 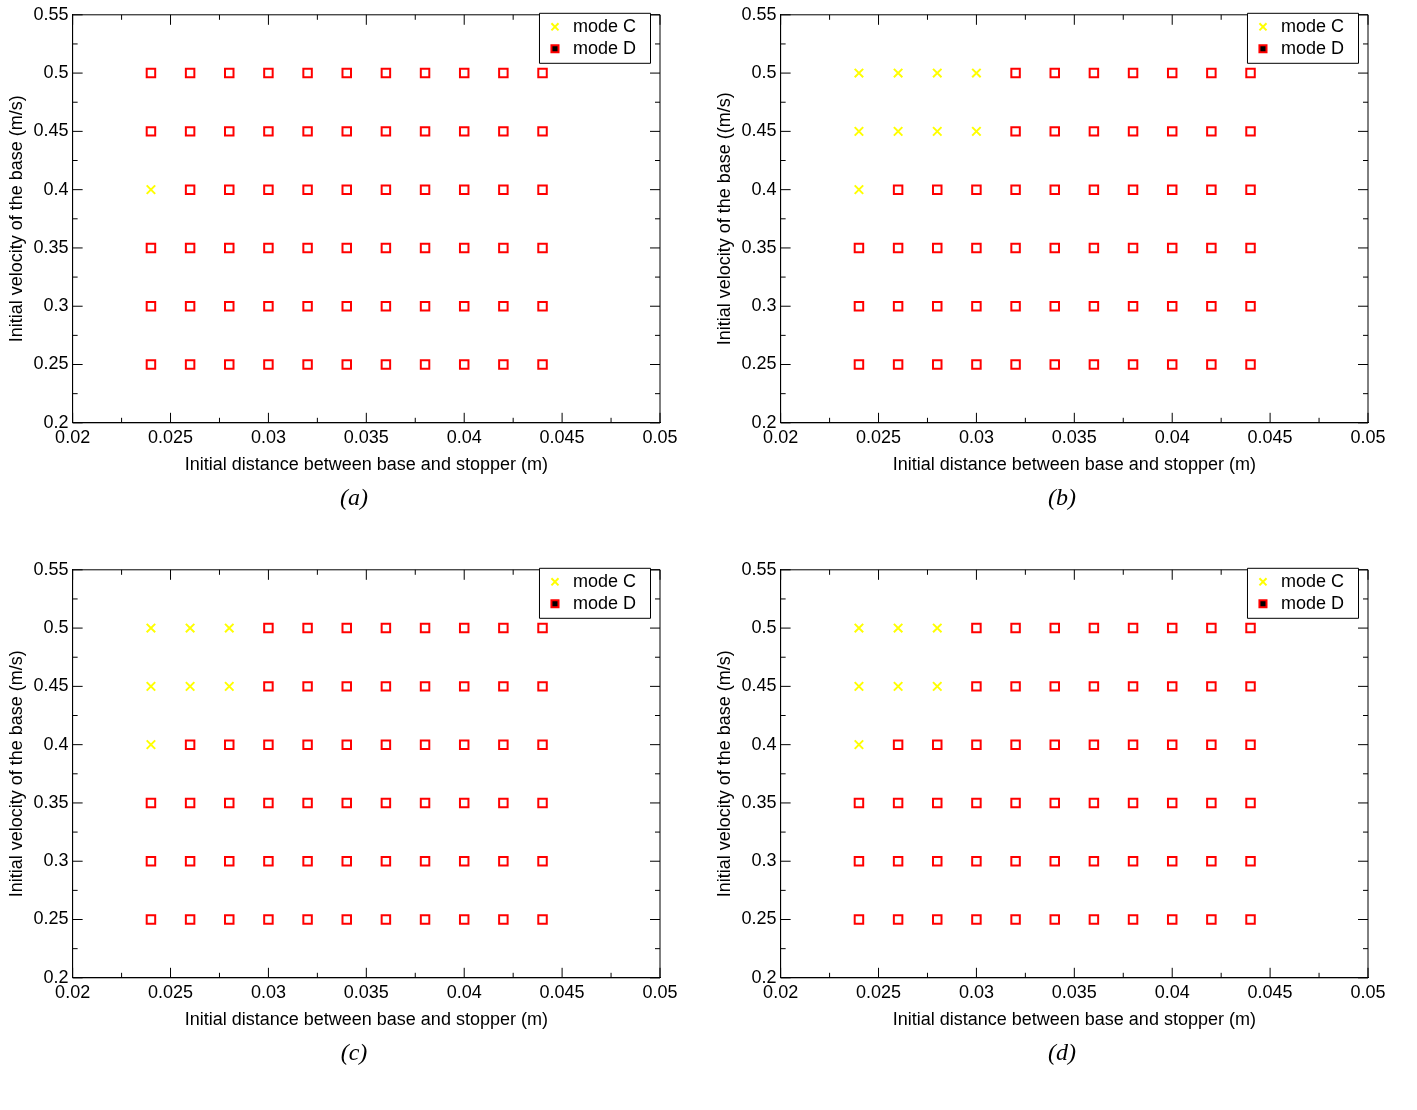 What do you see at coordinates (56, 188) in the screenshot?
I see `y-tick-label: 0.4` at bounding box center [56, 188].